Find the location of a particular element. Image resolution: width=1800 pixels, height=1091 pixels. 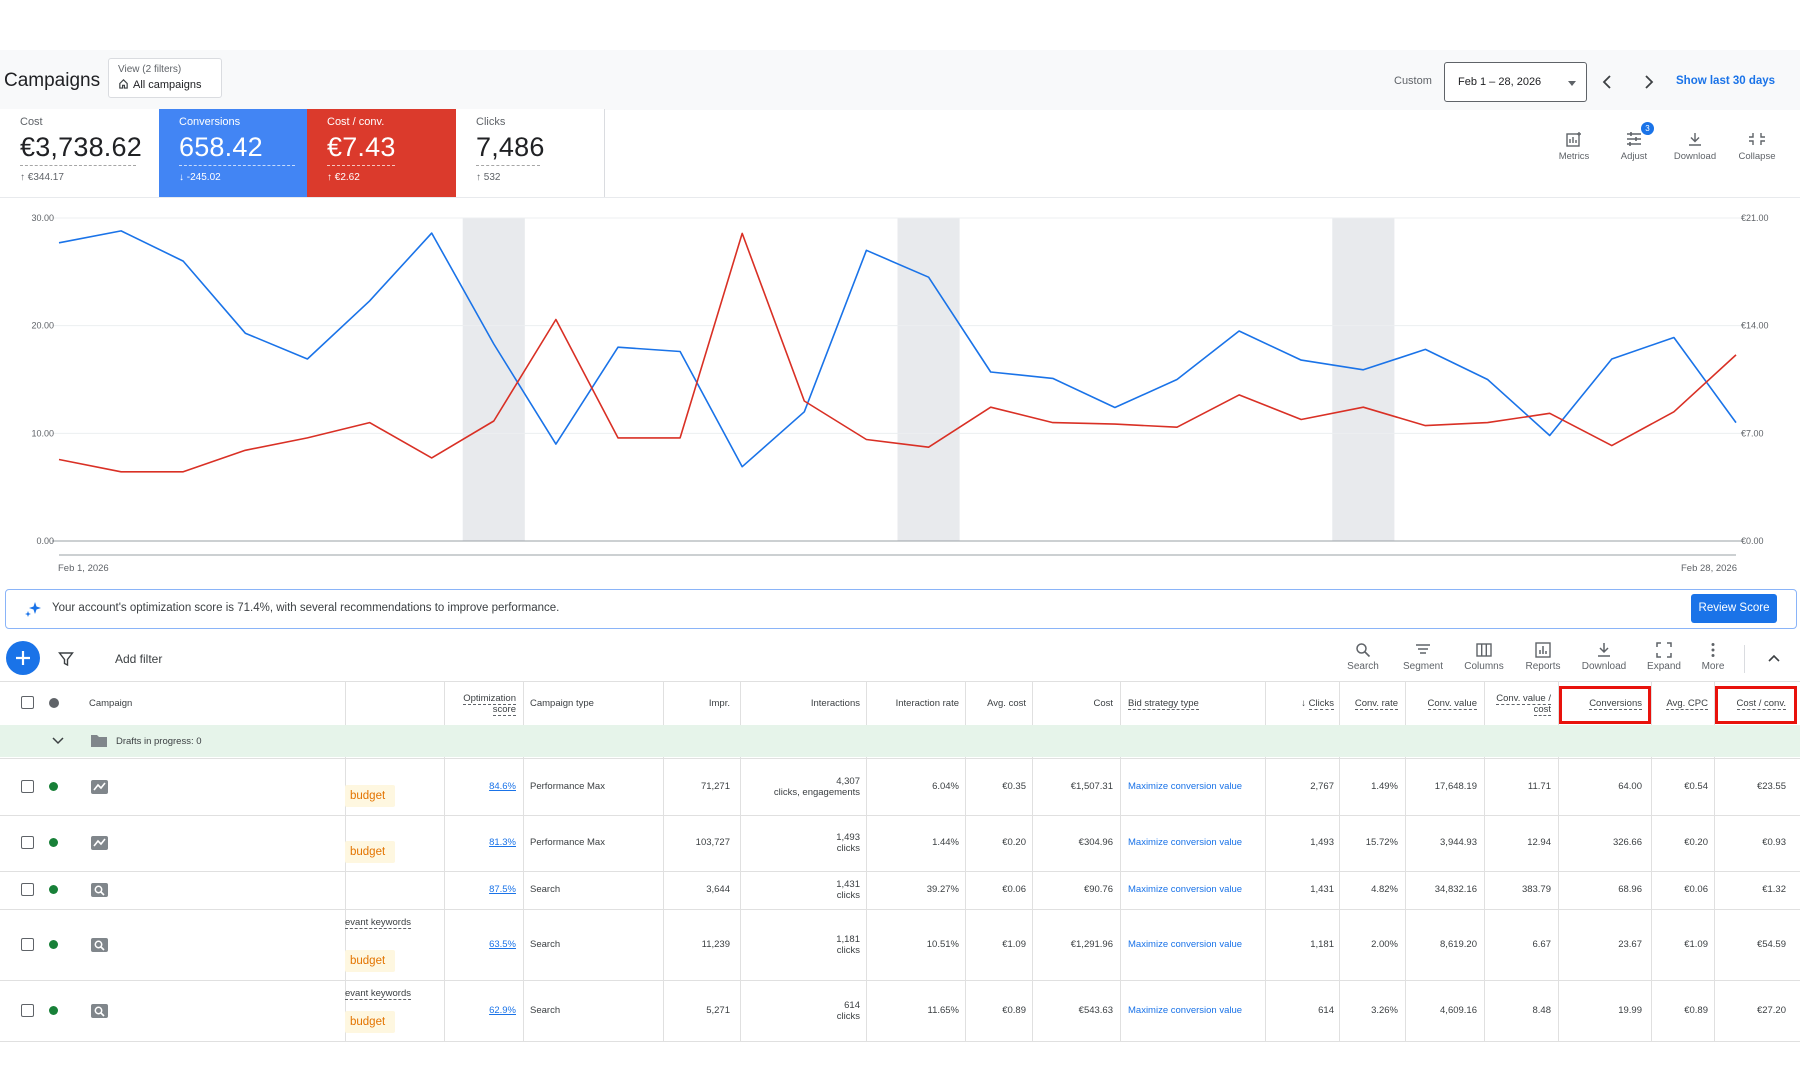

interactions: 1,181 clicks is located at coordinates (848, 944).